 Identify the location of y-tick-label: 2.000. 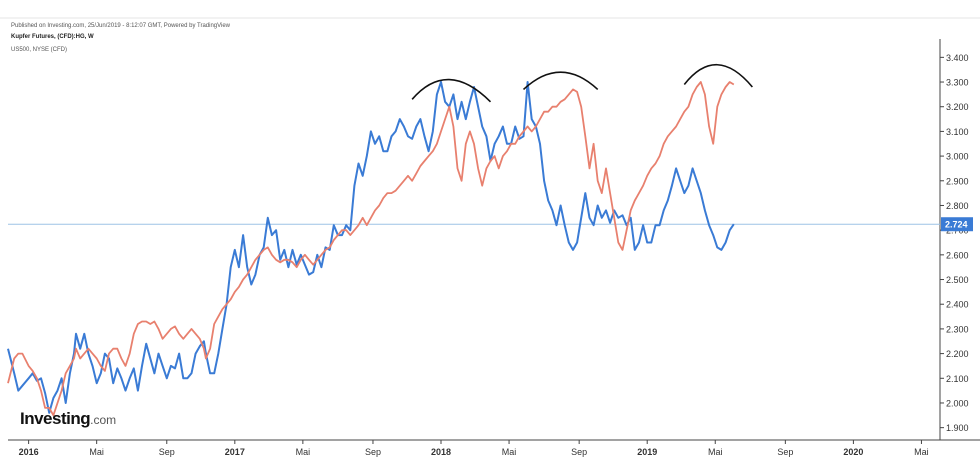
(957, 403).